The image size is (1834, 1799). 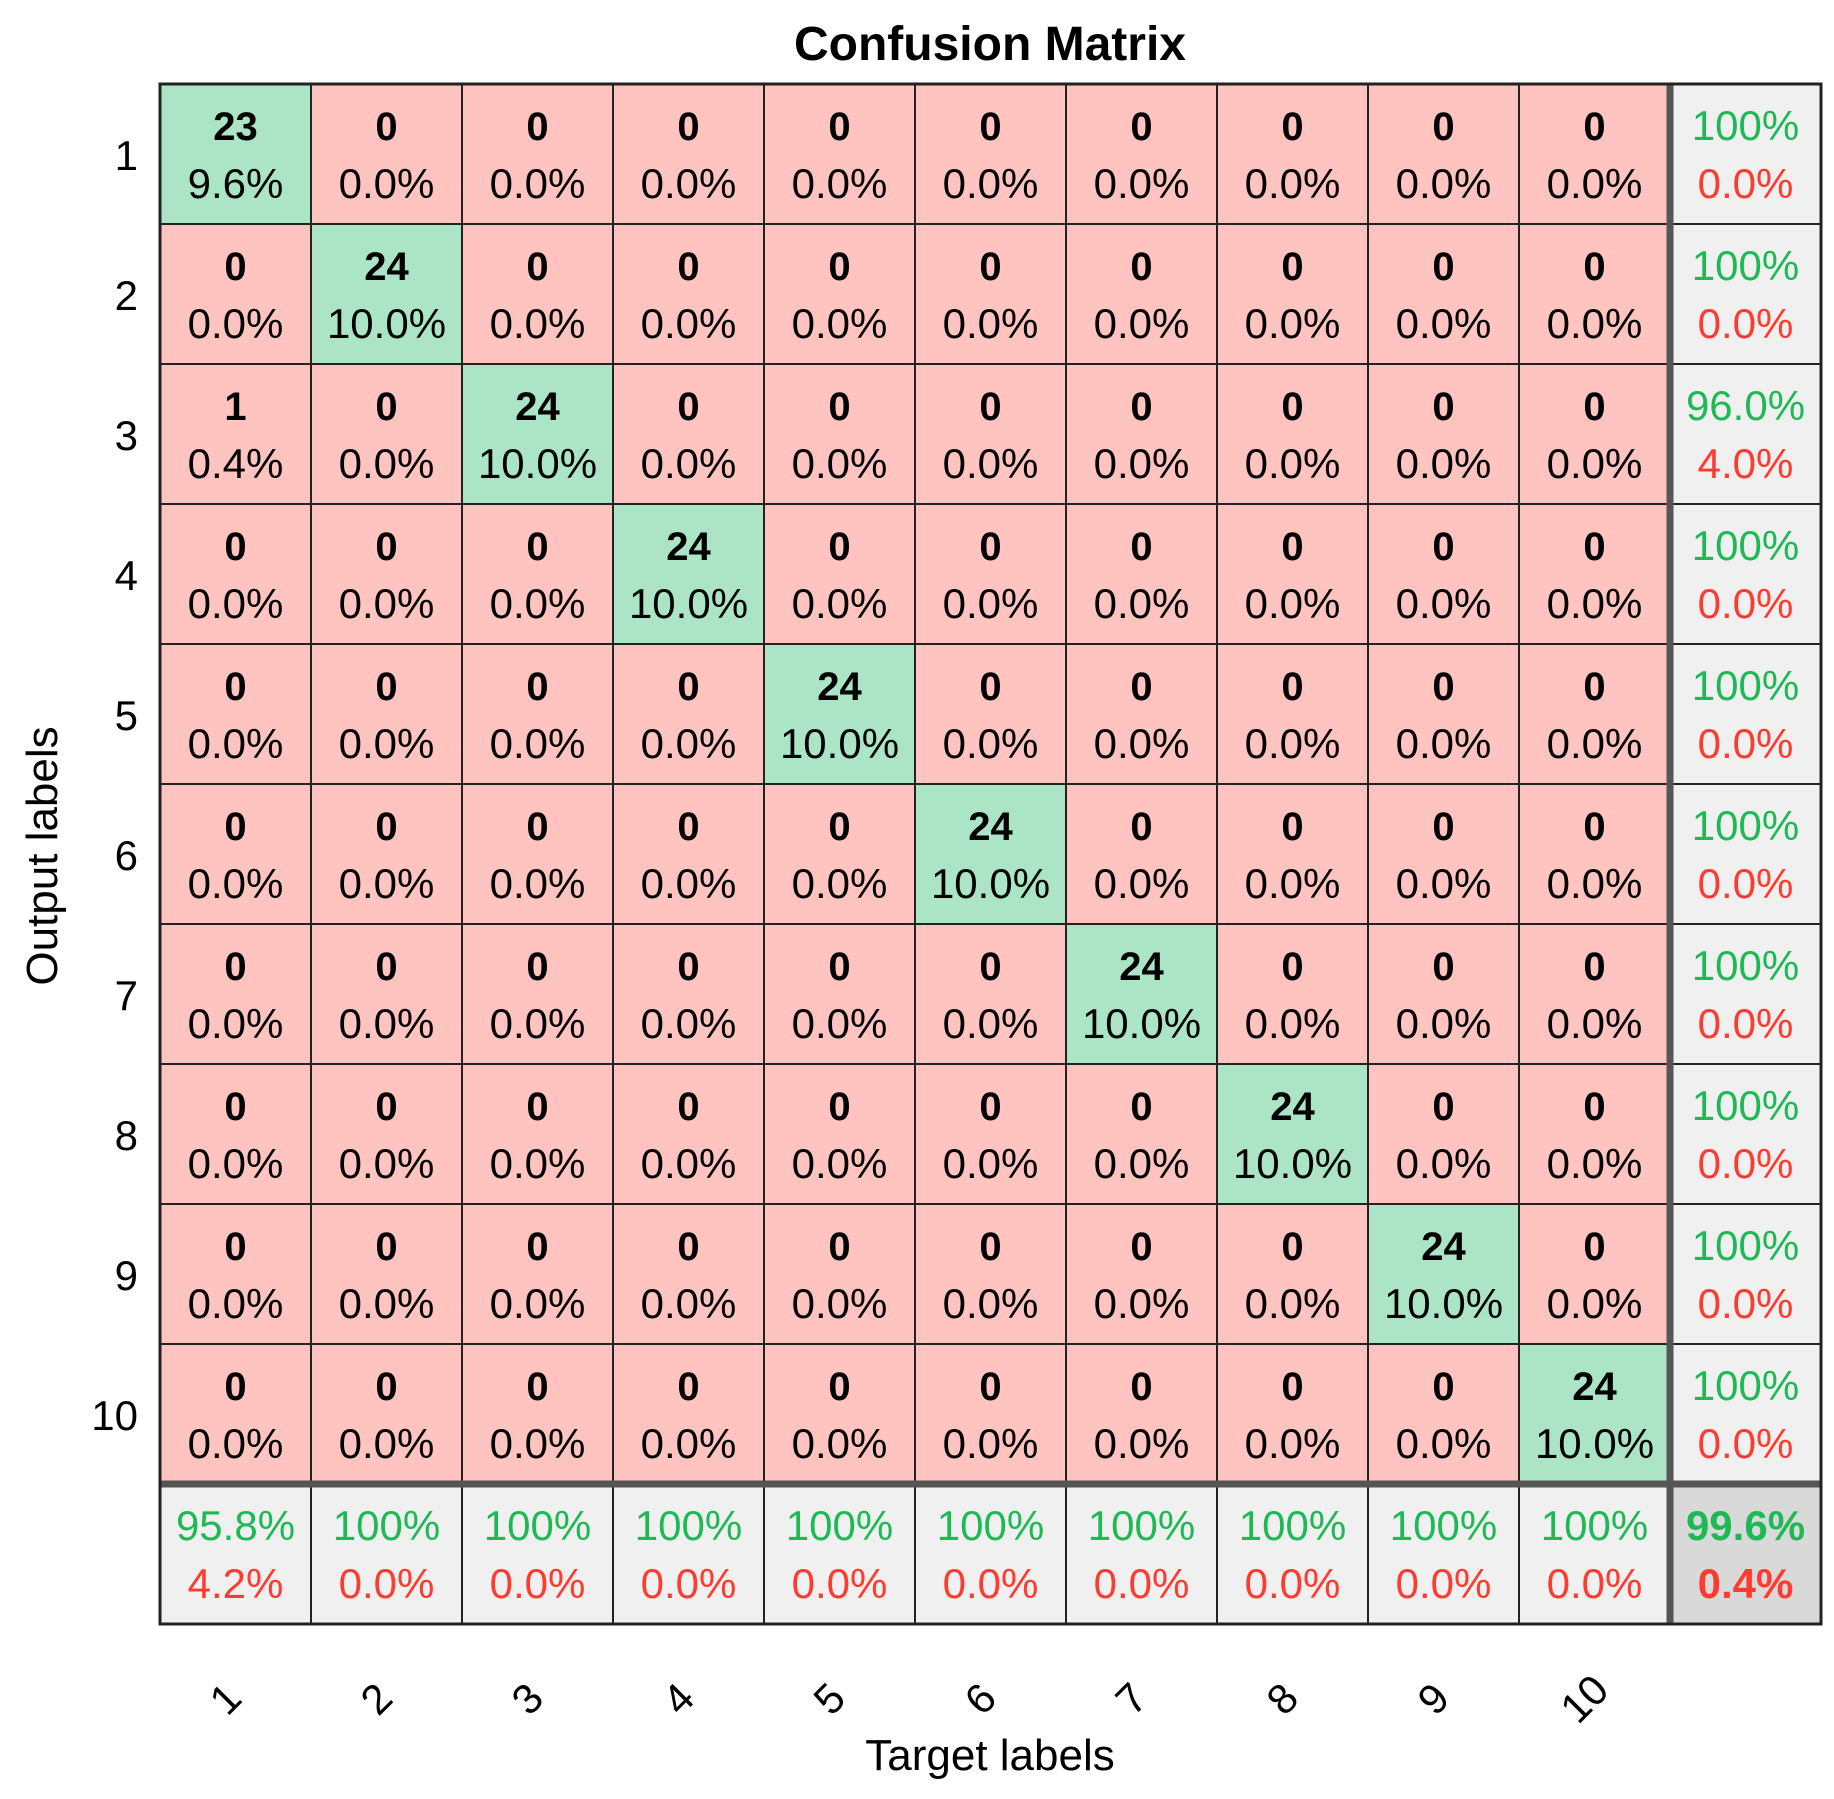 What do you see at coordinates (114, 785) in the screenshot?
I see `y-tick-labels: 1 2 3 4 5 6 7 8 9 10` at bounding box center [114, 785].